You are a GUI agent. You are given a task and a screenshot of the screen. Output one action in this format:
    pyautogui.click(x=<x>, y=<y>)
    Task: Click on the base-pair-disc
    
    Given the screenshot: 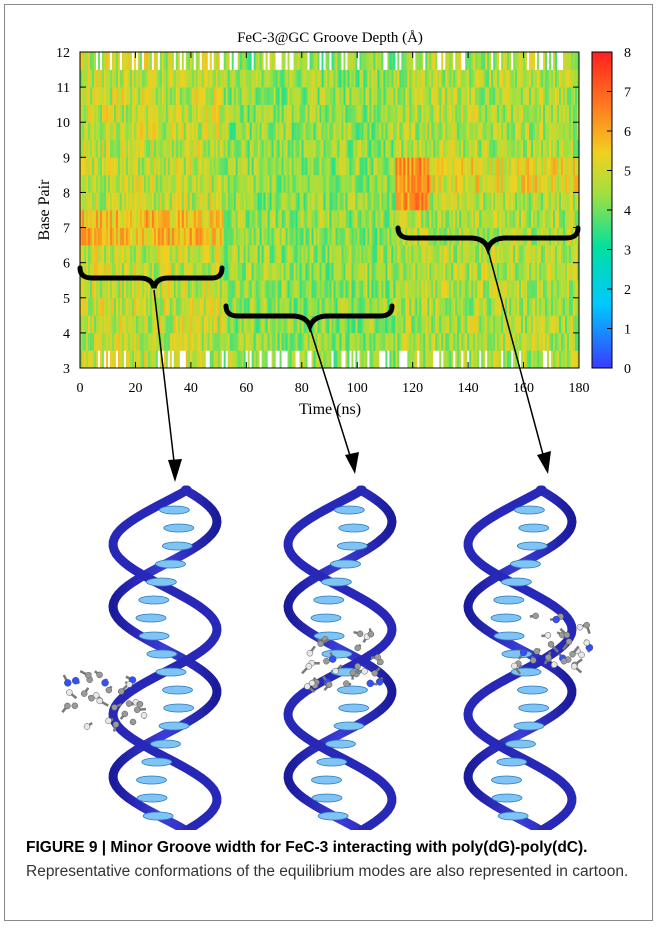 What is the action you would take?
    pyautogui.click(x=329, y=636)
    